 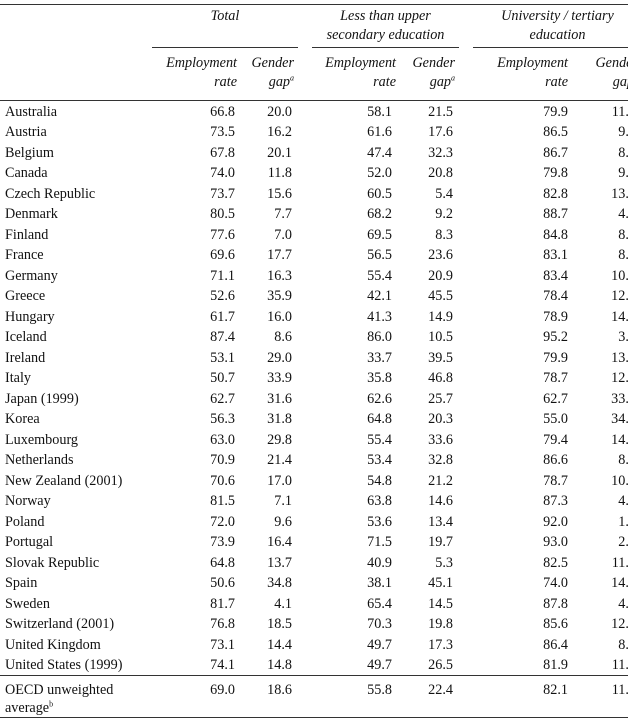 What do you see at coordinates (225, 16) in the screenshot?
I see `group-label-total: Total` at bounding box center [225, 16].